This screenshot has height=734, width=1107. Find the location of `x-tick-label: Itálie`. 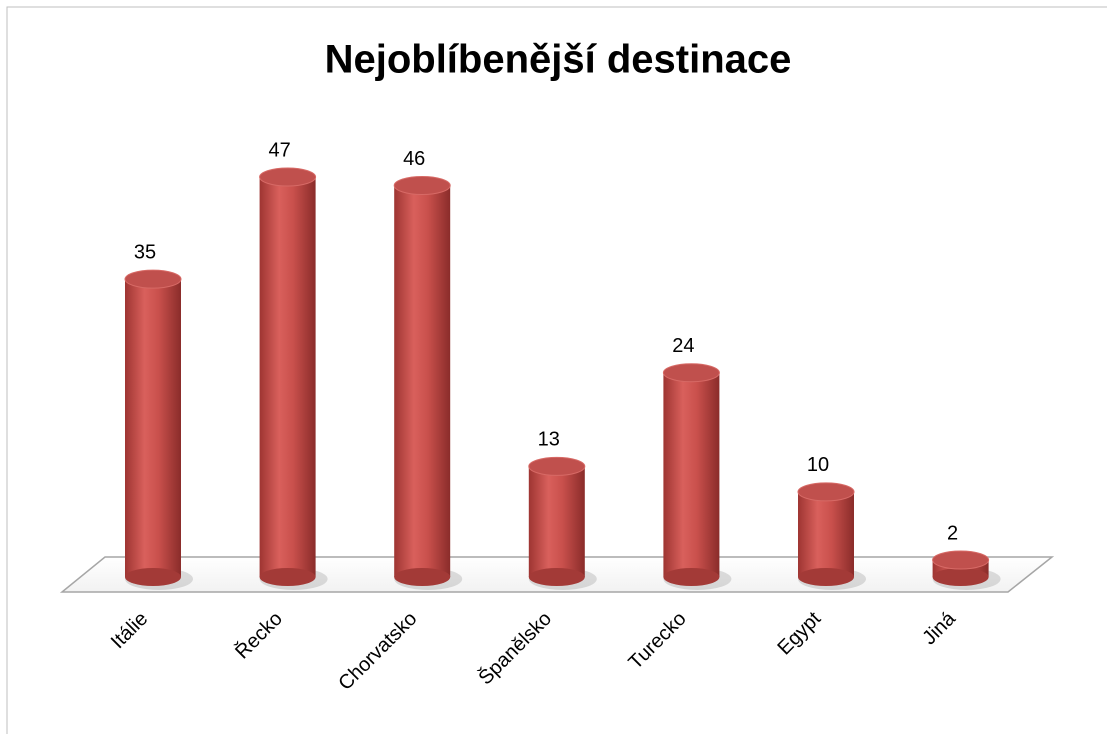

x-tick-label: Itálie is located at coordinates (129, 630).